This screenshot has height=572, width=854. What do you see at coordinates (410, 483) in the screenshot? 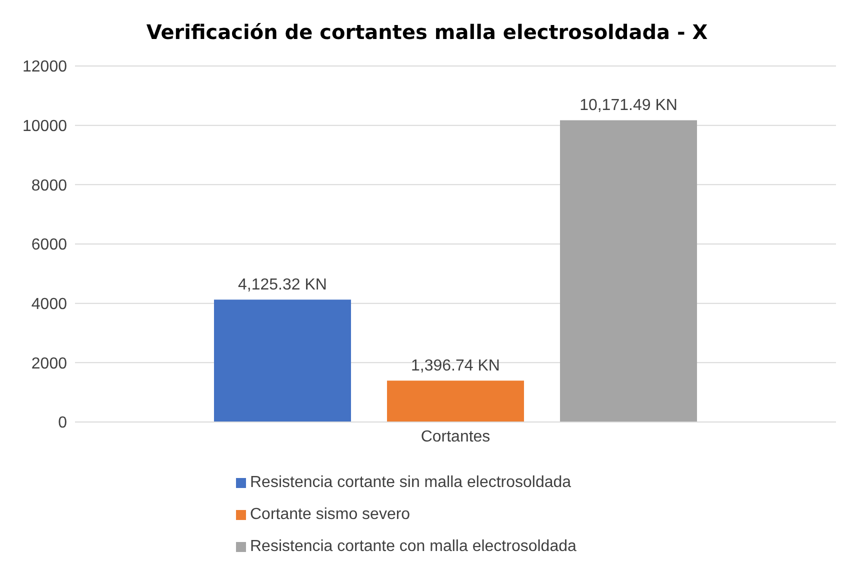
I see `legend-label: Resistencia cortante sin malla electrosoldada` at bounding box center [410, 483].